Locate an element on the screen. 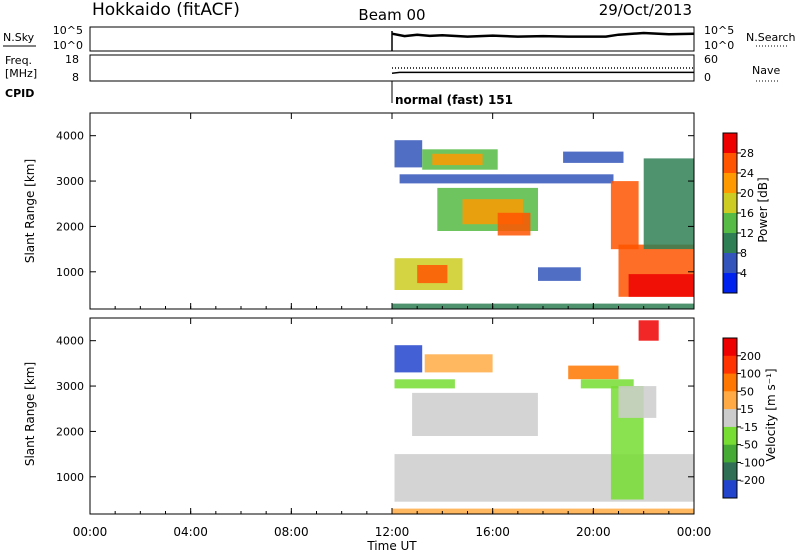  velocity-heatmap is located at coordinates (543, 417).